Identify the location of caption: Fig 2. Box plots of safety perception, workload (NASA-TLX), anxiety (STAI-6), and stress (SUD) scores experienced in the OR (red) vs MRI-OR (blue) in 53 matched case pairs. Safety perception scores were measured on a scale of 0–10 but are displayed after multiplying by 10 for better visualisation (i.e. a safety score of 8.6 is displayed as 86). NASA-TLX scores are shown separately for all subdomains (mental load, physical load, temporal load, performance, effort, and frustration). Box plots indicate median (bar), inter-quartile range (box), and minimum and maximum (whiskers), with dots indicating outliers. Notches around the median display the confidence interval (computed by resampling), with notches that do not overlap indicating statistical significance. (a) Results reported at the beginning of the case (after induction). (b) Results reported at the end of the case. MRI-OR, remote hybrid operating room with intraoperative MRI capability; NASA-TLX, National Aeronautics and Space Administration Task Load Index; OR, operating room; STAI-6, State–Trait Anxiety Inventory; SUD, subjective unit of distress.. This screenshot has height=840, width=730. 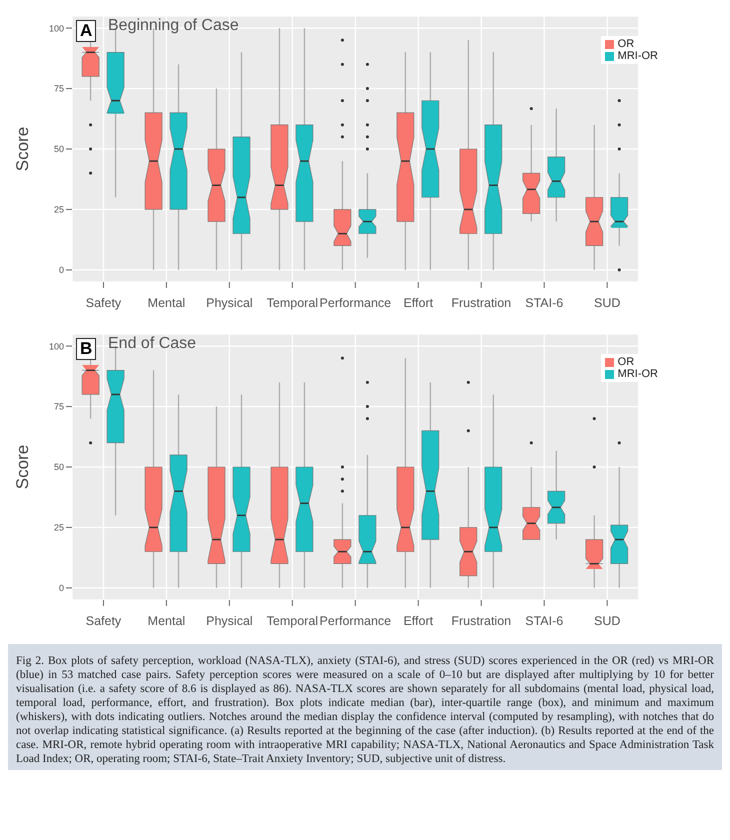
(365, 710).